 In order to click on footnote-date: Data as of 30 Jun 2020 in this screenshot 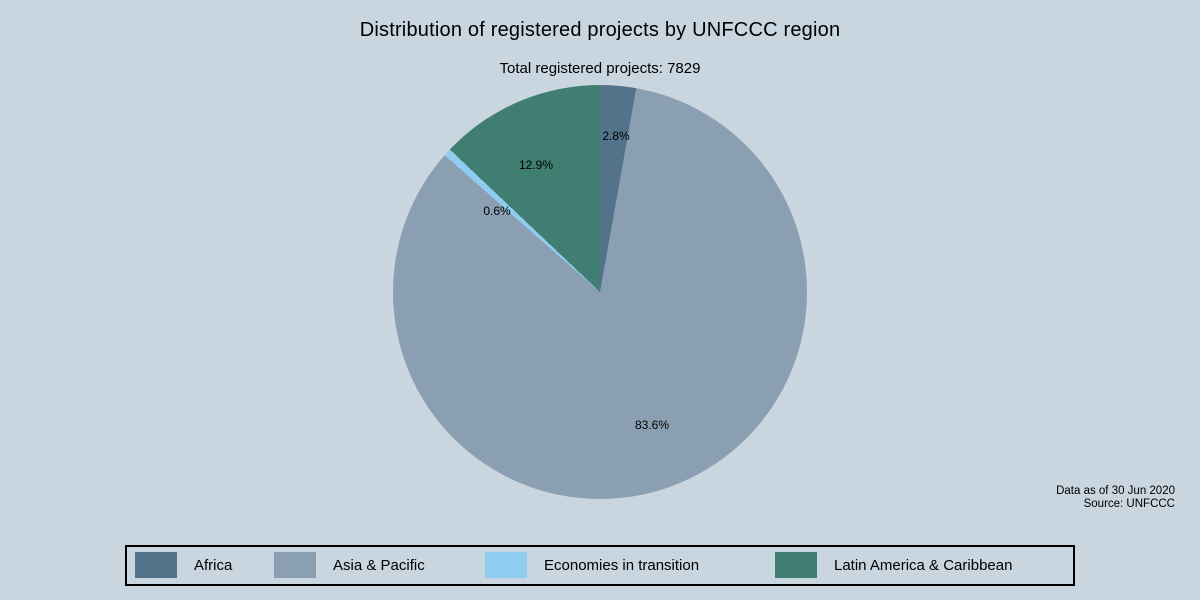, I will do `click(1115, 491)`.